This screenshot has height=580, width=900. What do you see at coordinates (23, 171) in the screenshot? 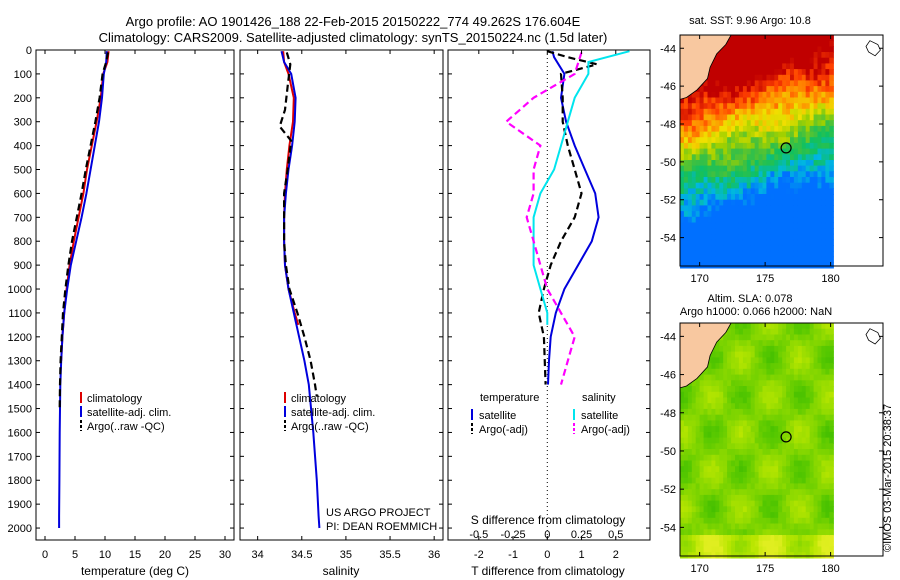
I see `depth-tick-label: 500` at bounding box center [23, 171].